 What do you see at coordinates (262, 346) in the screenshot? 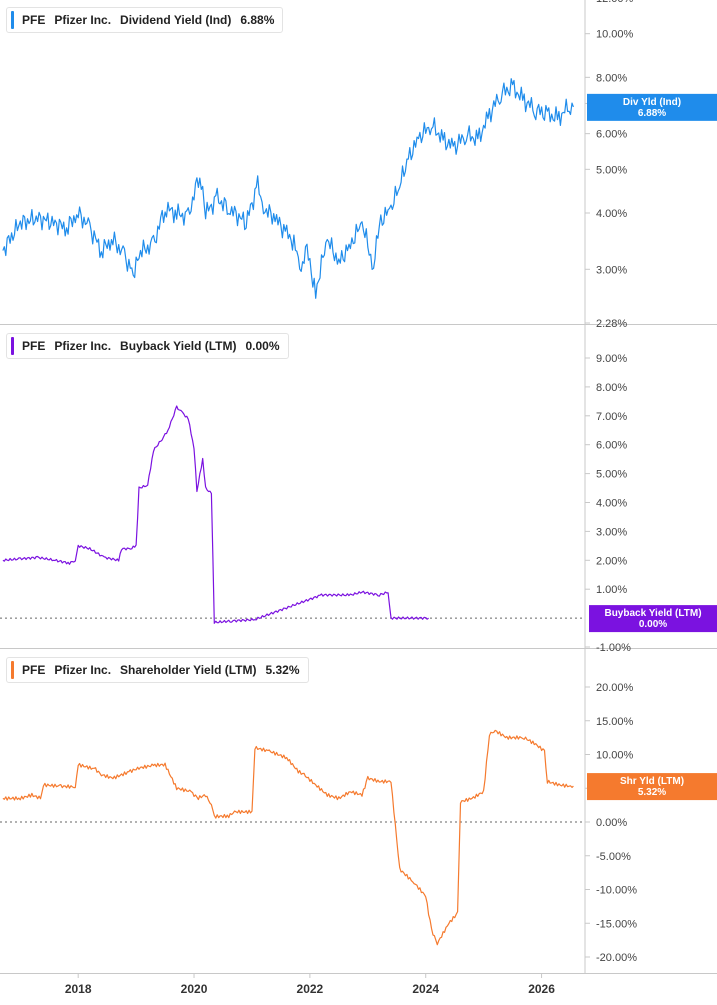
I see `legend-value: 0.00%` at bounding box center [262, 346].